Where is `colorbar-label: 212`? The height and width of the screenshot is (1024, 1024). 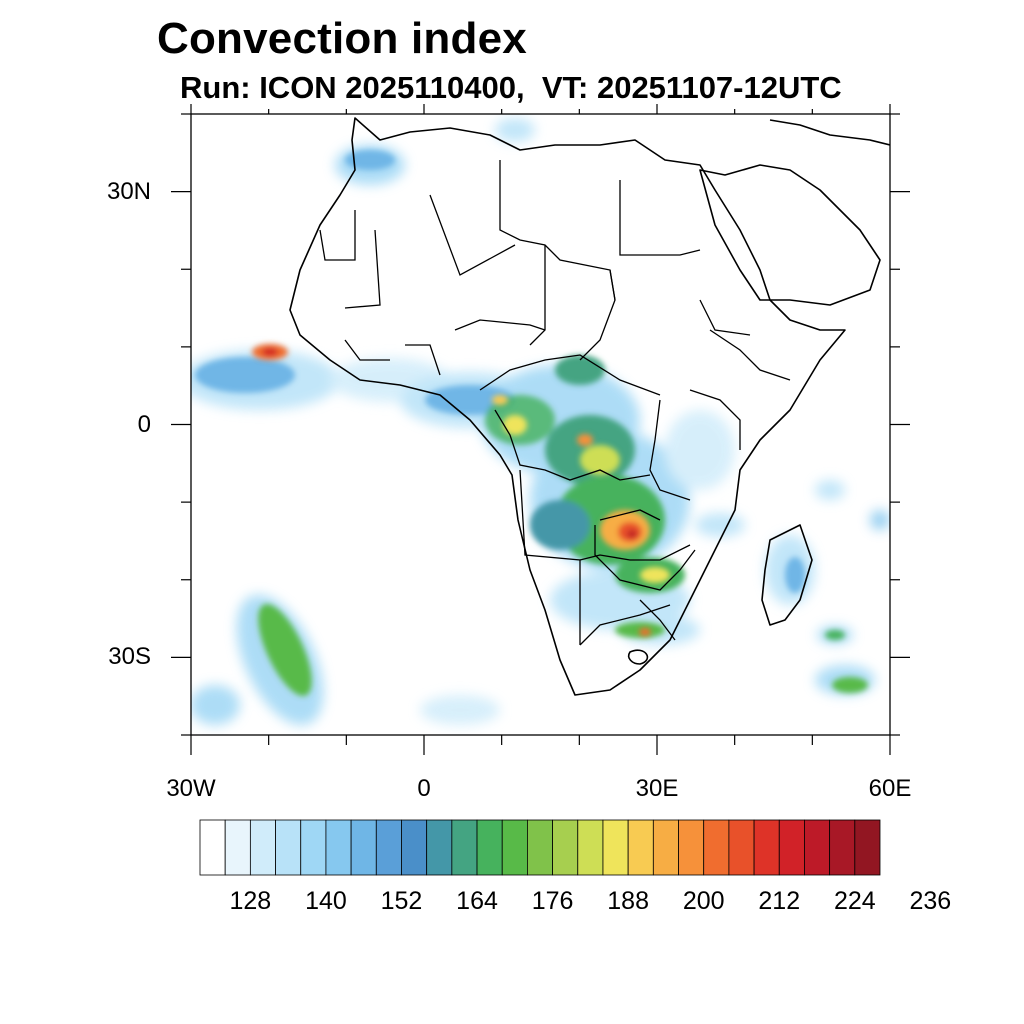 colorbar-label: 212 is located at coordinates (779, 901).